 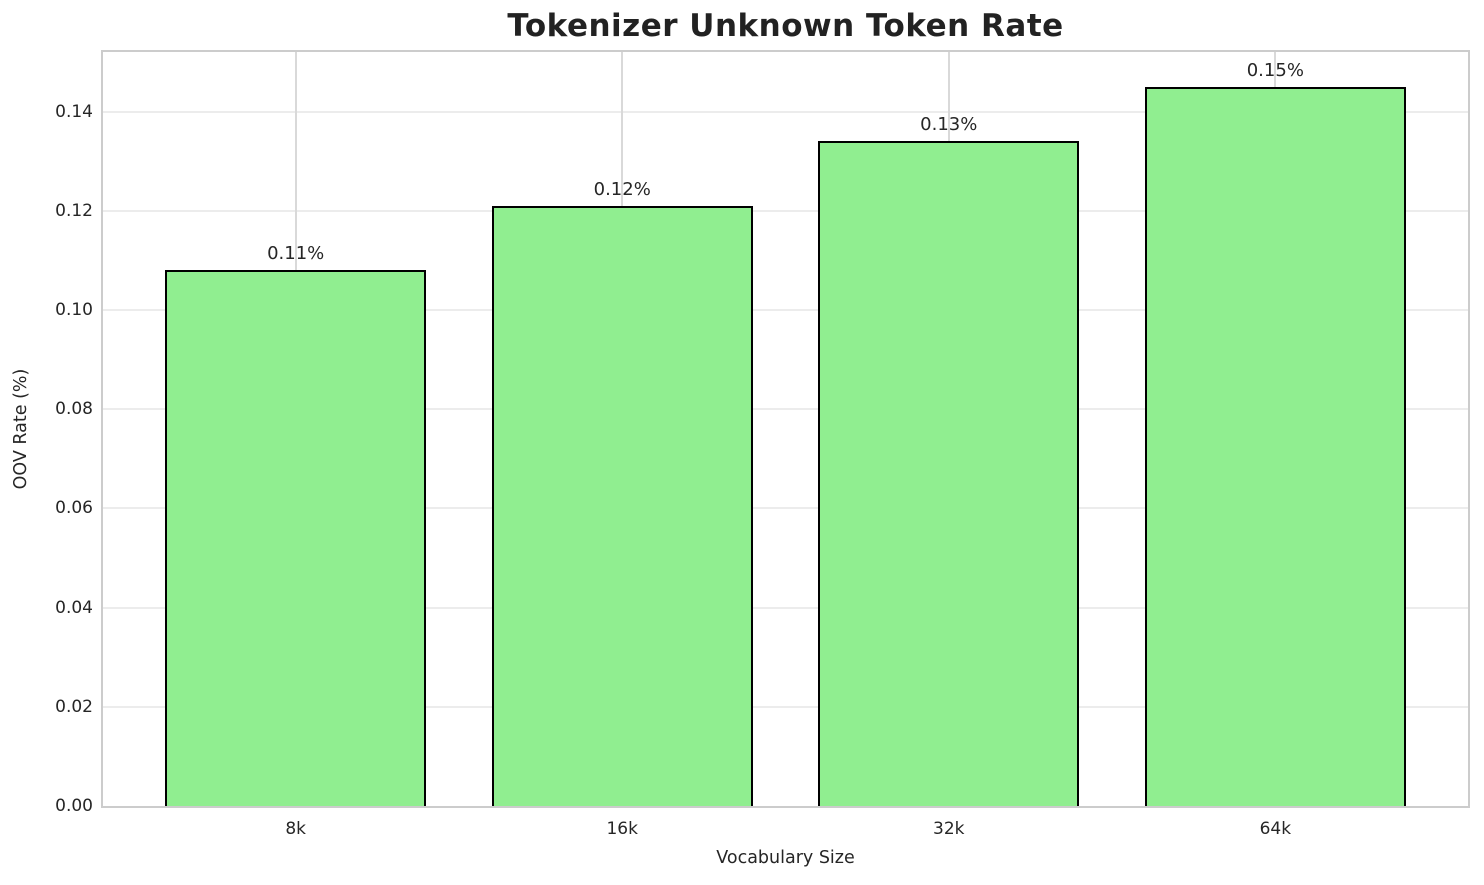 What do you see at coordinates (74, 806) in the screenshot?
I see `y-tick-label: 0.00` at bounding box center [74, 806].